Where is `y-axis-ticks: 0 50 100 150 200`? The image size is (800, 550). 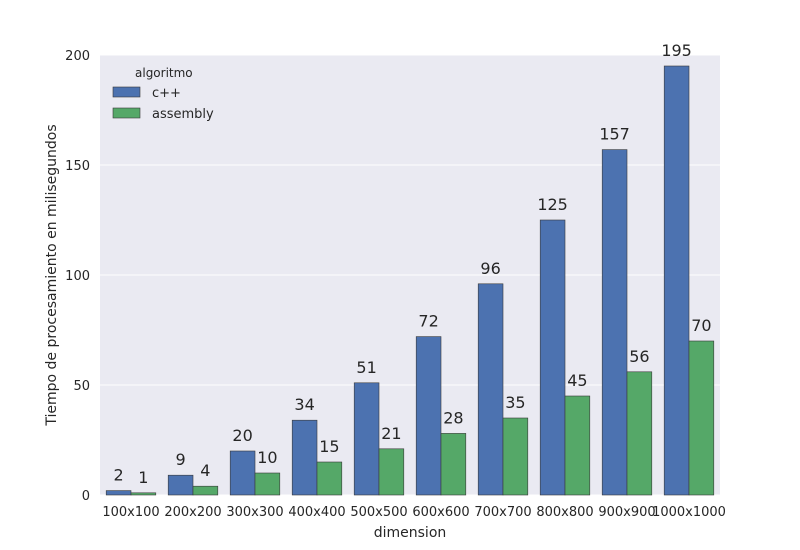 y-axis-ticks: 0 50 100 150 200 is located at coordinates (77, 276).